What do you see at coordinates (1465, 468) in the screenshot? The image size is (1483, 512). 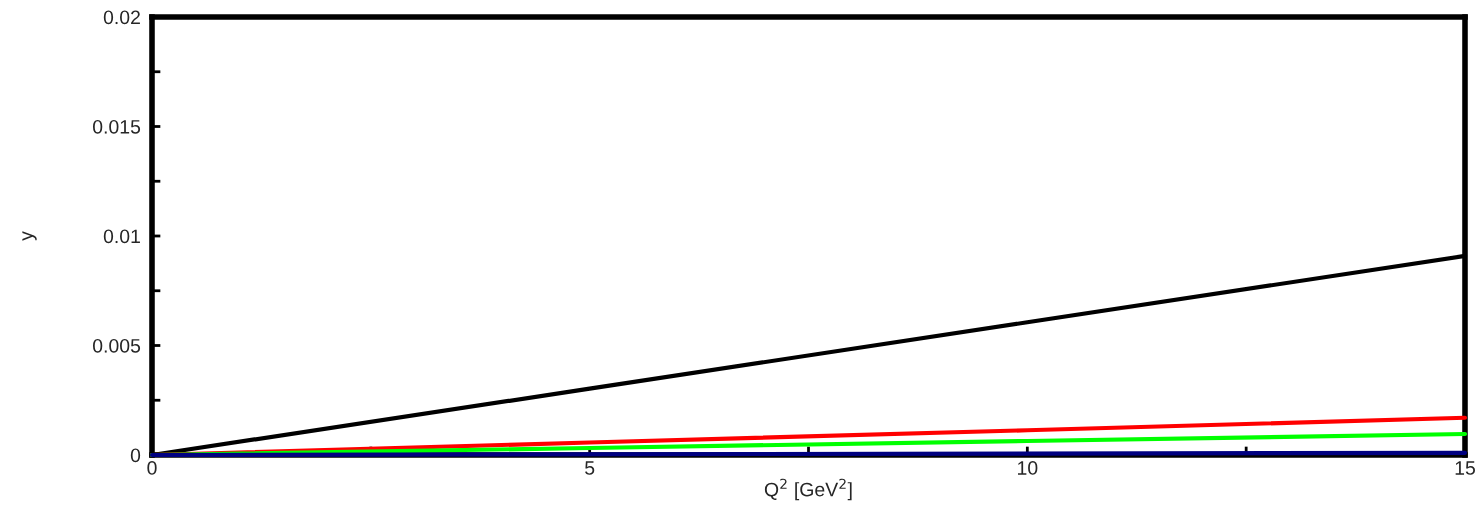 I see `x-tick-label: 15` at bounding box center [1465, 468].